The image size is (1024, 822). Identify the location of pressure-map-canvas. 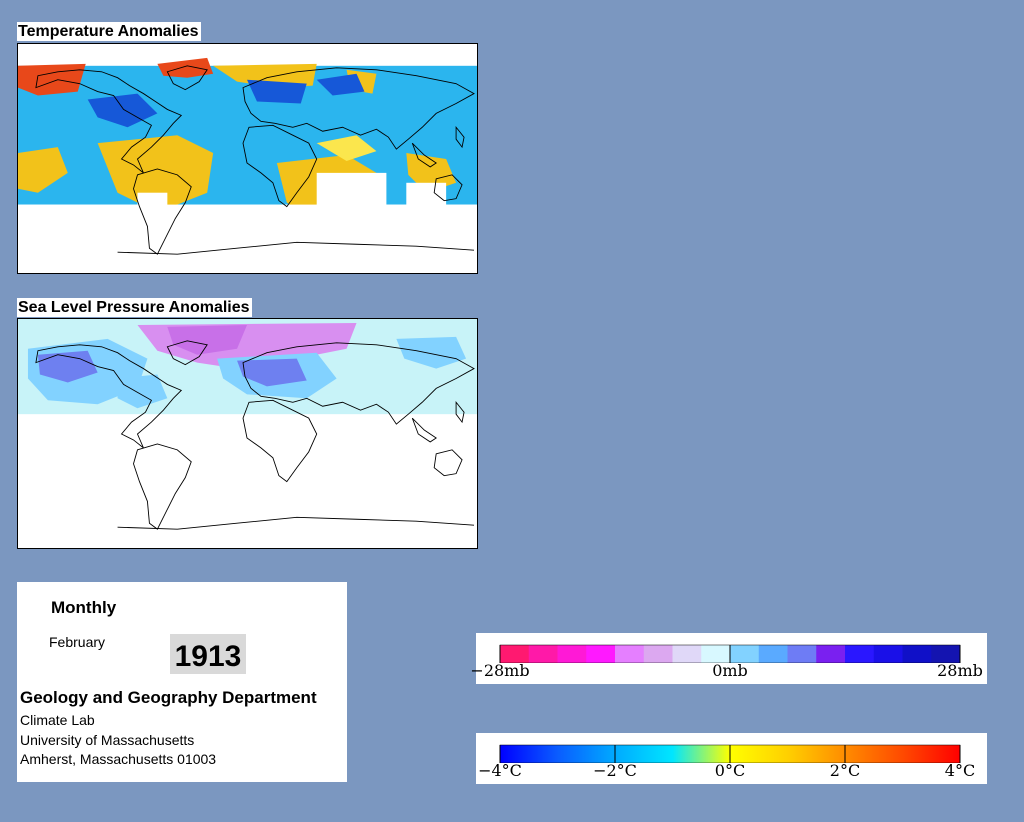
(247, 433).